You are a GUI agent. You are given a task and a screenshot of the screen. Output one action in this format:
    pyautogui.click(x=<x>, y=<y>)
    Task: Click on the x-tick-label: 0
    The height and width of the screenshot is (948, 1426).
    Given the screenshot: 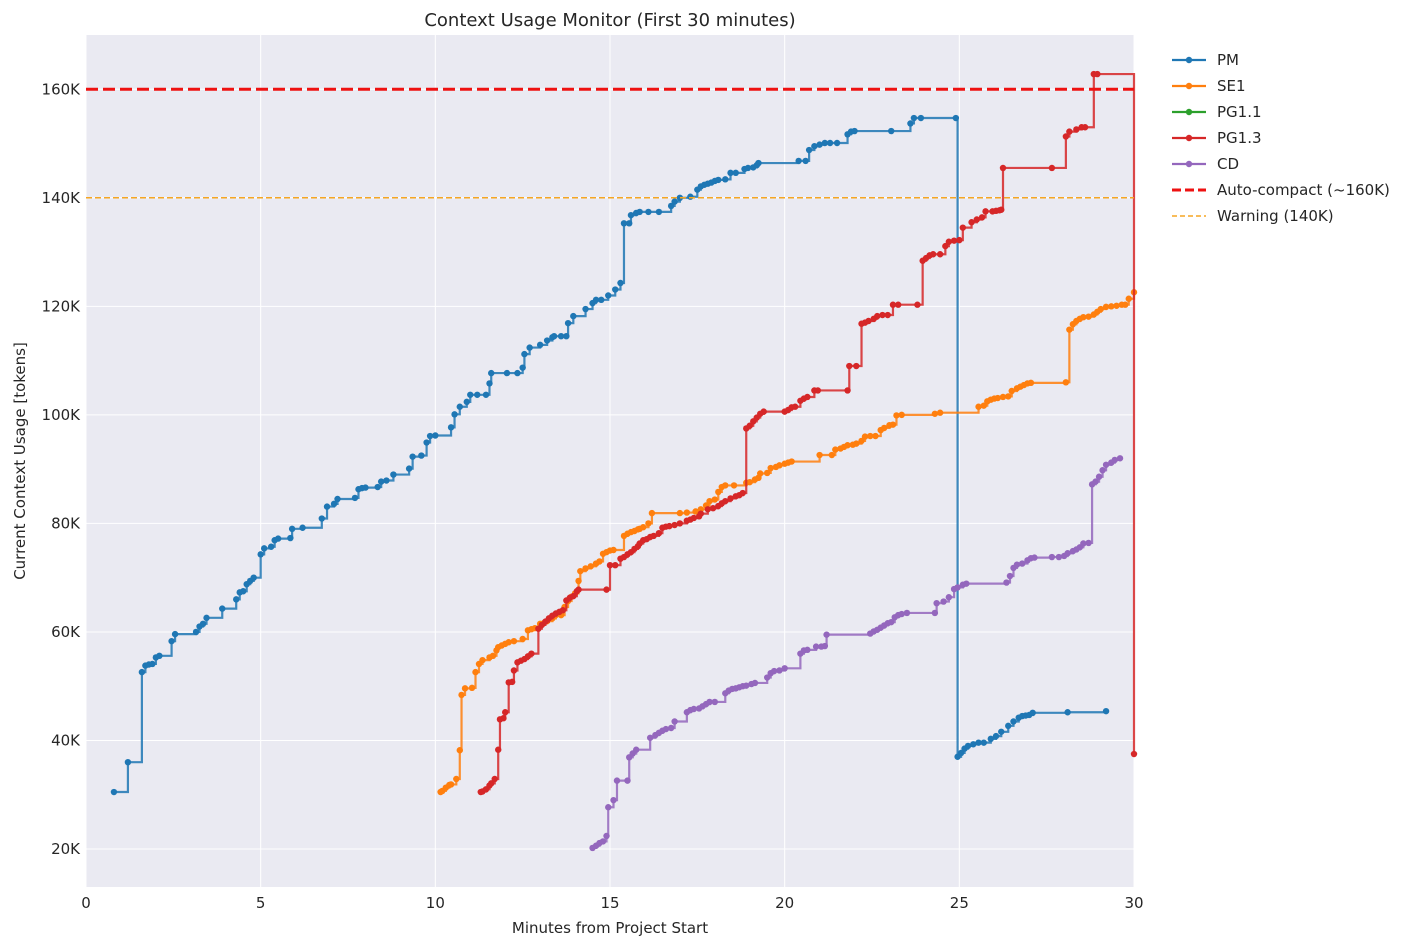 What is the action you would take?
    pyautogui.click(x=86, y=903)
    